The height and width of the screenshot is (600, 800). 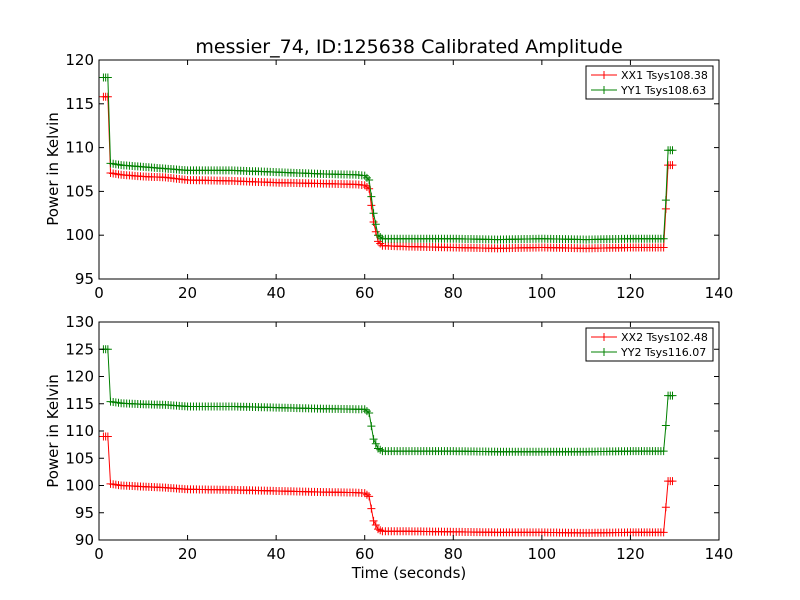 I want to click on bottom-y-tick-label: 120, so click(x=79, y=377).